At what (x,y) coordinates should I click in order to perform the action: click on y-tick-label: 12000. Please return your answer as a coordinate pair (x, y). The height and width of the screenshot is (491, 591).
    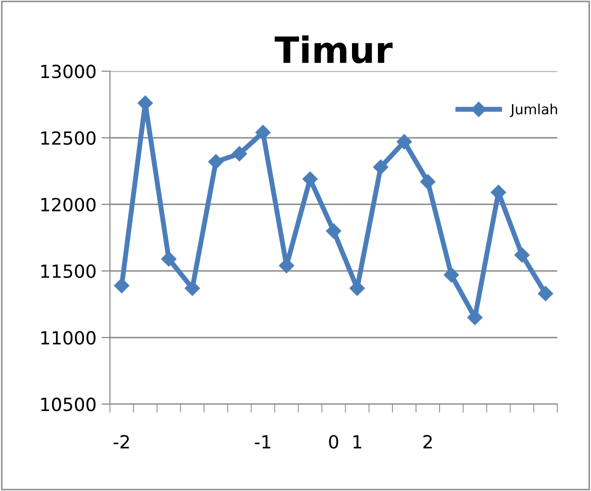
    Looking at the image, I should click on (68, 205).